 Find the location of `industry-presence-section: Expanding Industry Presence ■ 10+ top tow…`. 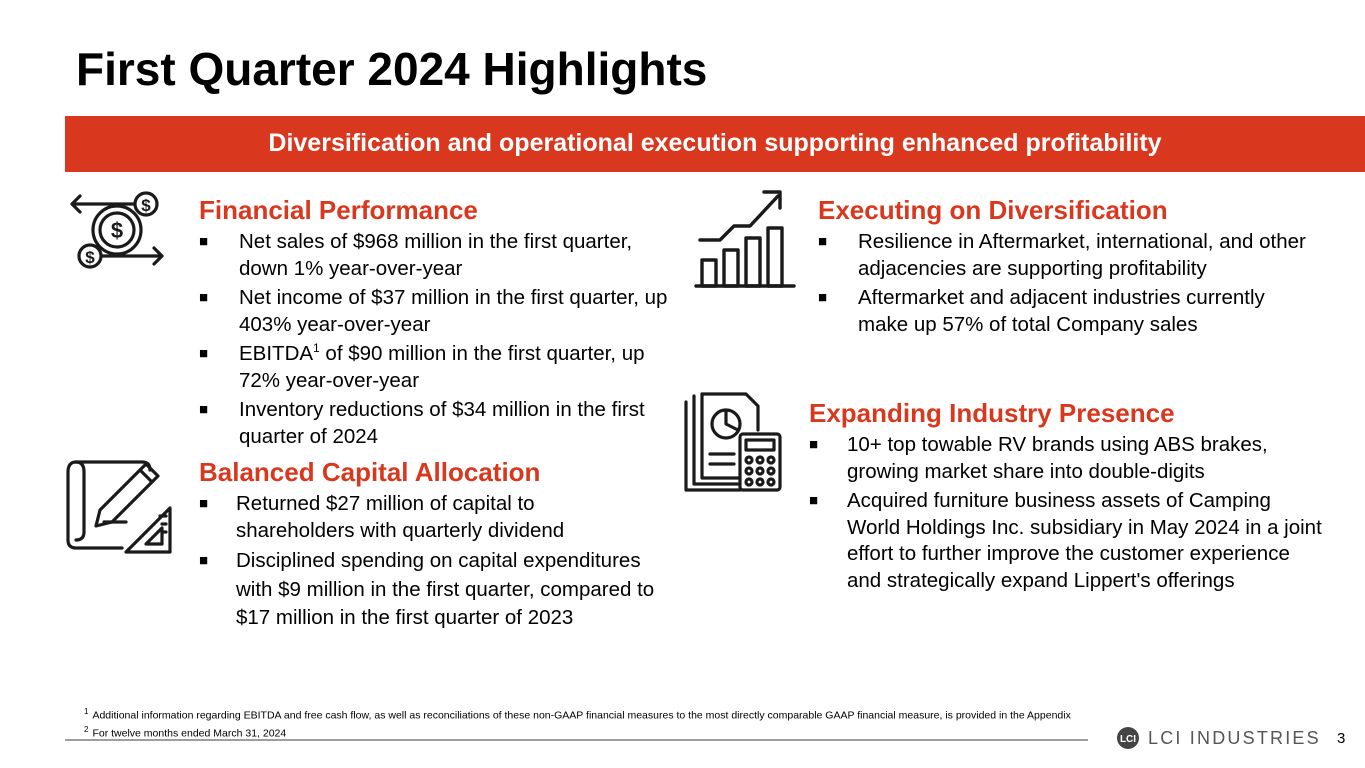

industry-presence-section: Expanding Industry Presence ■ 10+ top tow… is located at coordinates (1069, 497).